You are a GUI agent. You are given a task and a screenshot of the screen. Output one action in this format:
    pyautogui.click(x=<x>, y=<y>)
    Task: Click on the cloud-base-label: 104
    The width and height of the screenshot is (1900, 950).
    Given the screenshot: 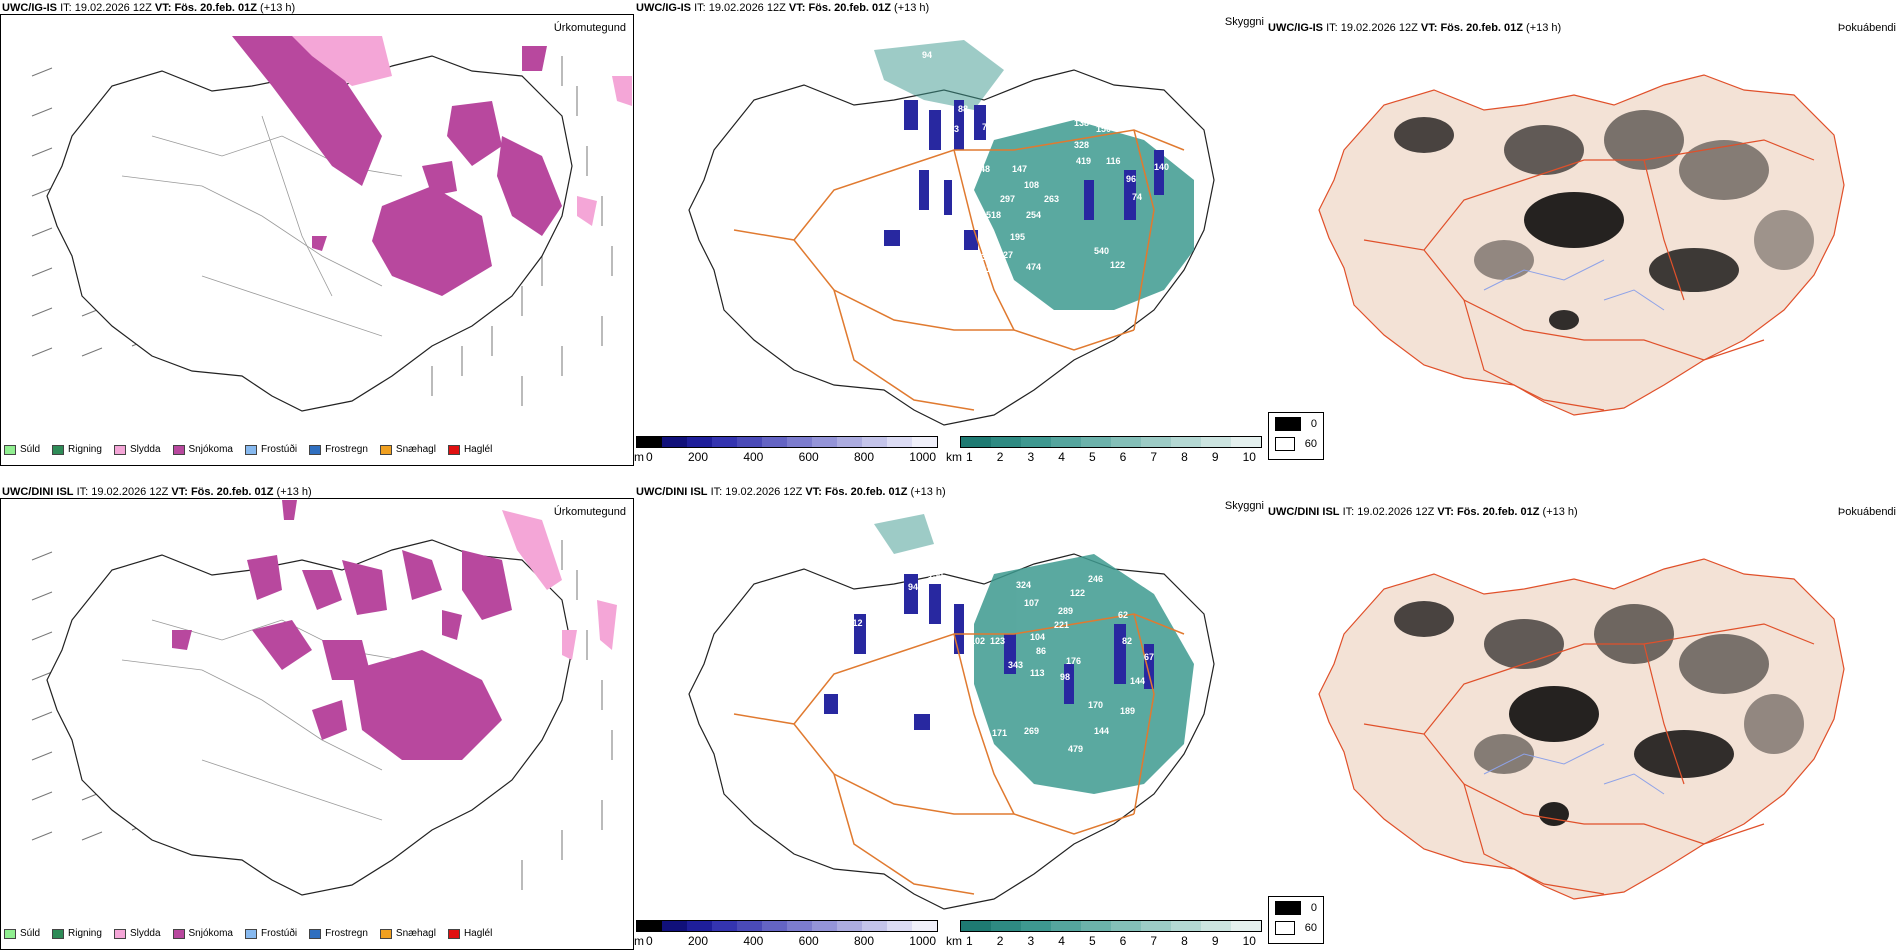 What is the action you would take?
    pyautogui.click(x=1037, y=637)
    